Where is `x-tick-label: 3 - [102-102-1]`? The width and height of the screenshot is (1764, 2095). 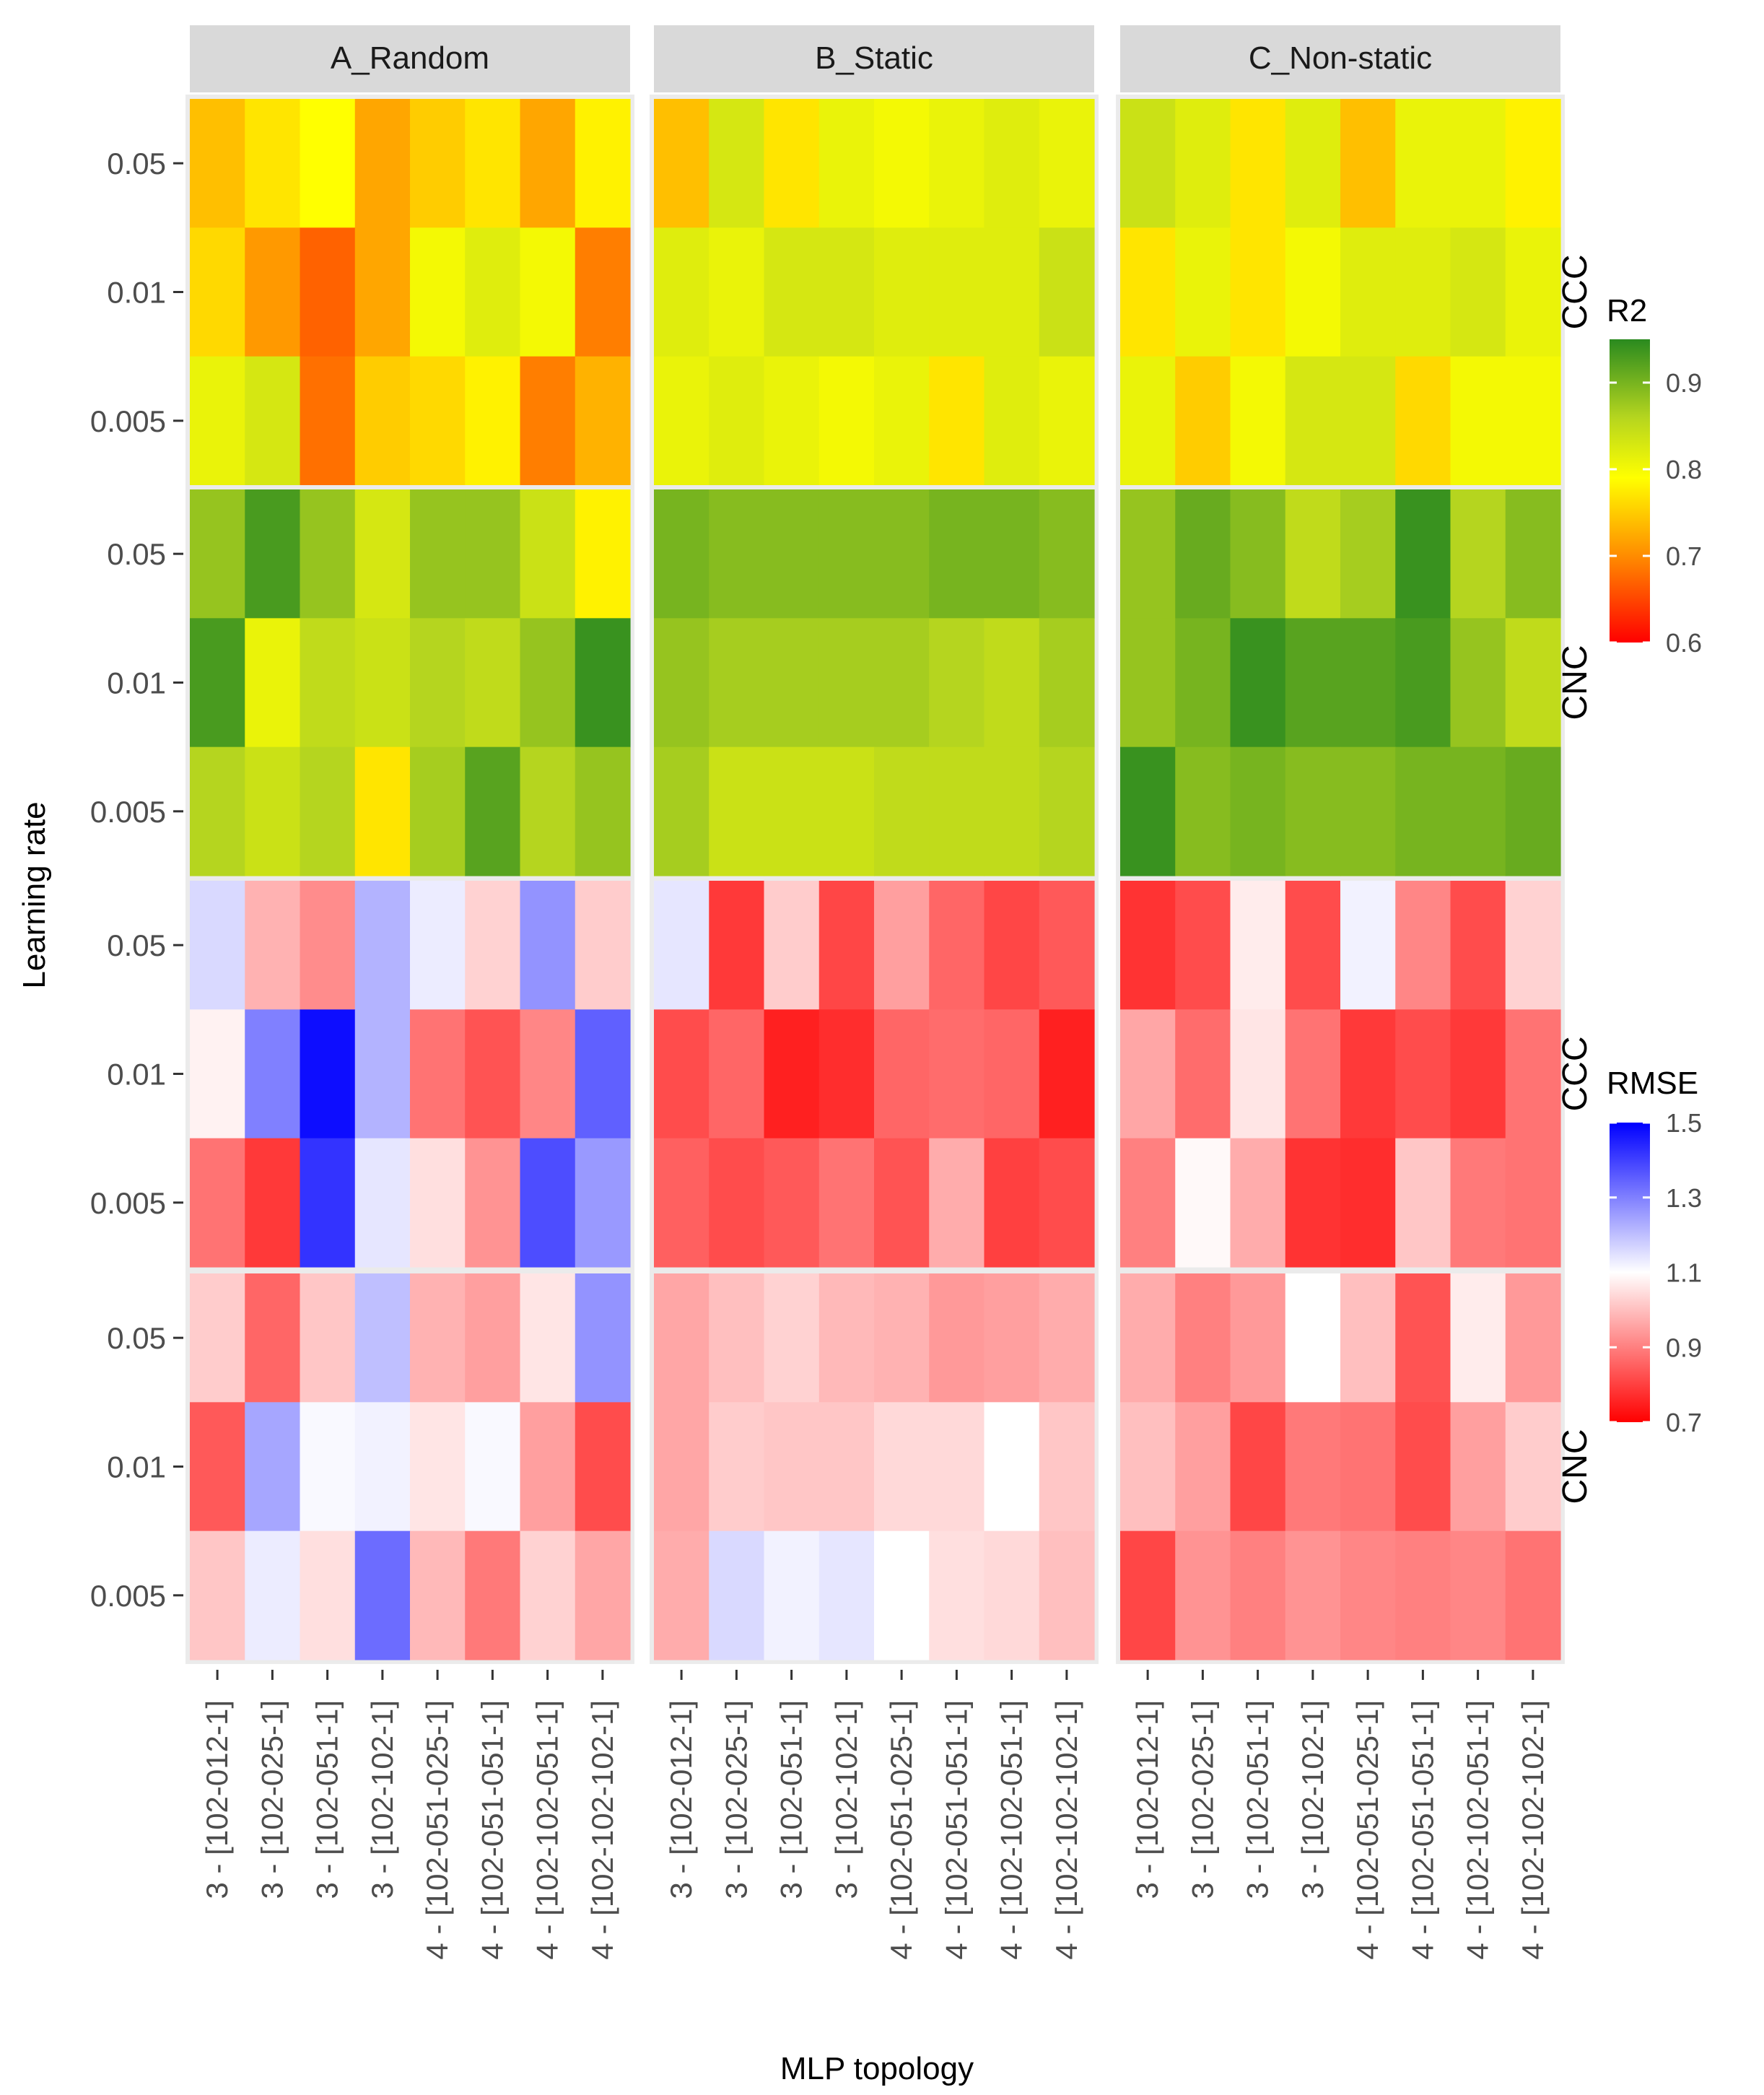 x-tick-label: 3 - [102-102-1] is located at coordinates (1312, 1799).